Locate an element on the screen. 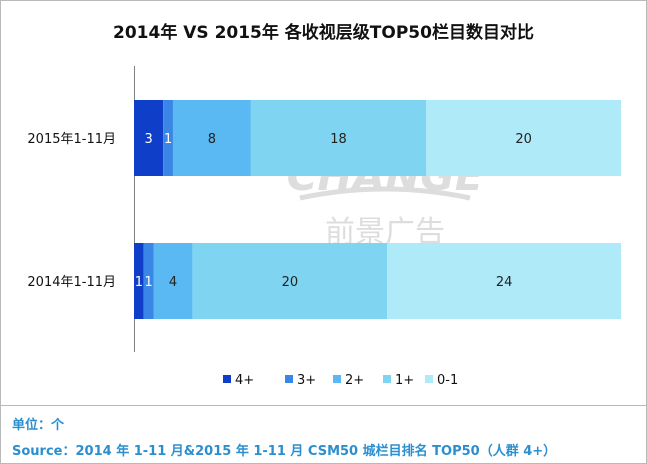  category-label: 2014年1-11月 is located at coordinates (71, 282).